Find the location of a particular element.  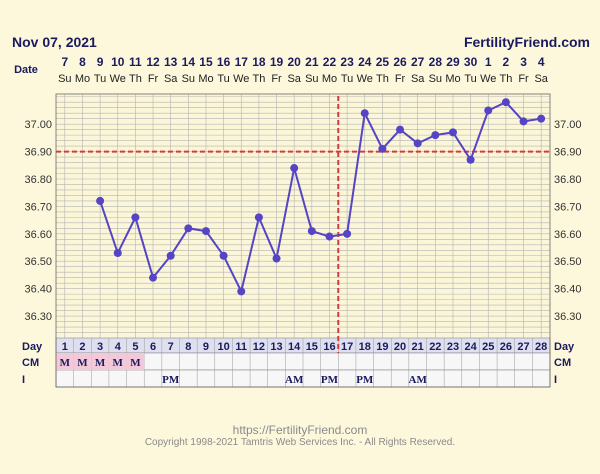

date-label: 8 is located at coordinates (82, 62).